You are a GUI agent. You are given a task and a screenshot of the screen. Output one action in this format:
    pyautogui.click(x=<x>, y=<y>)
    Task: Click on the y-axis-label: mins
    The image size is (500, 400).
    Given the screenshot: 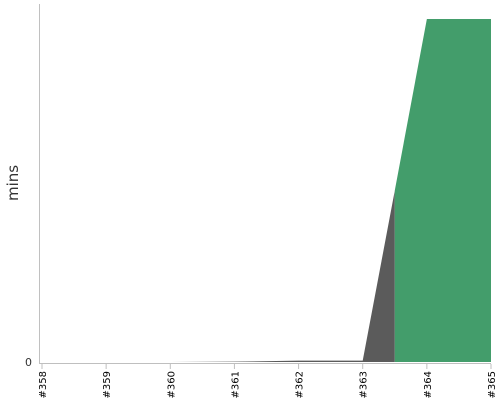 What is the action you would take?
    pyautogui.click(x=13, y=183)
    